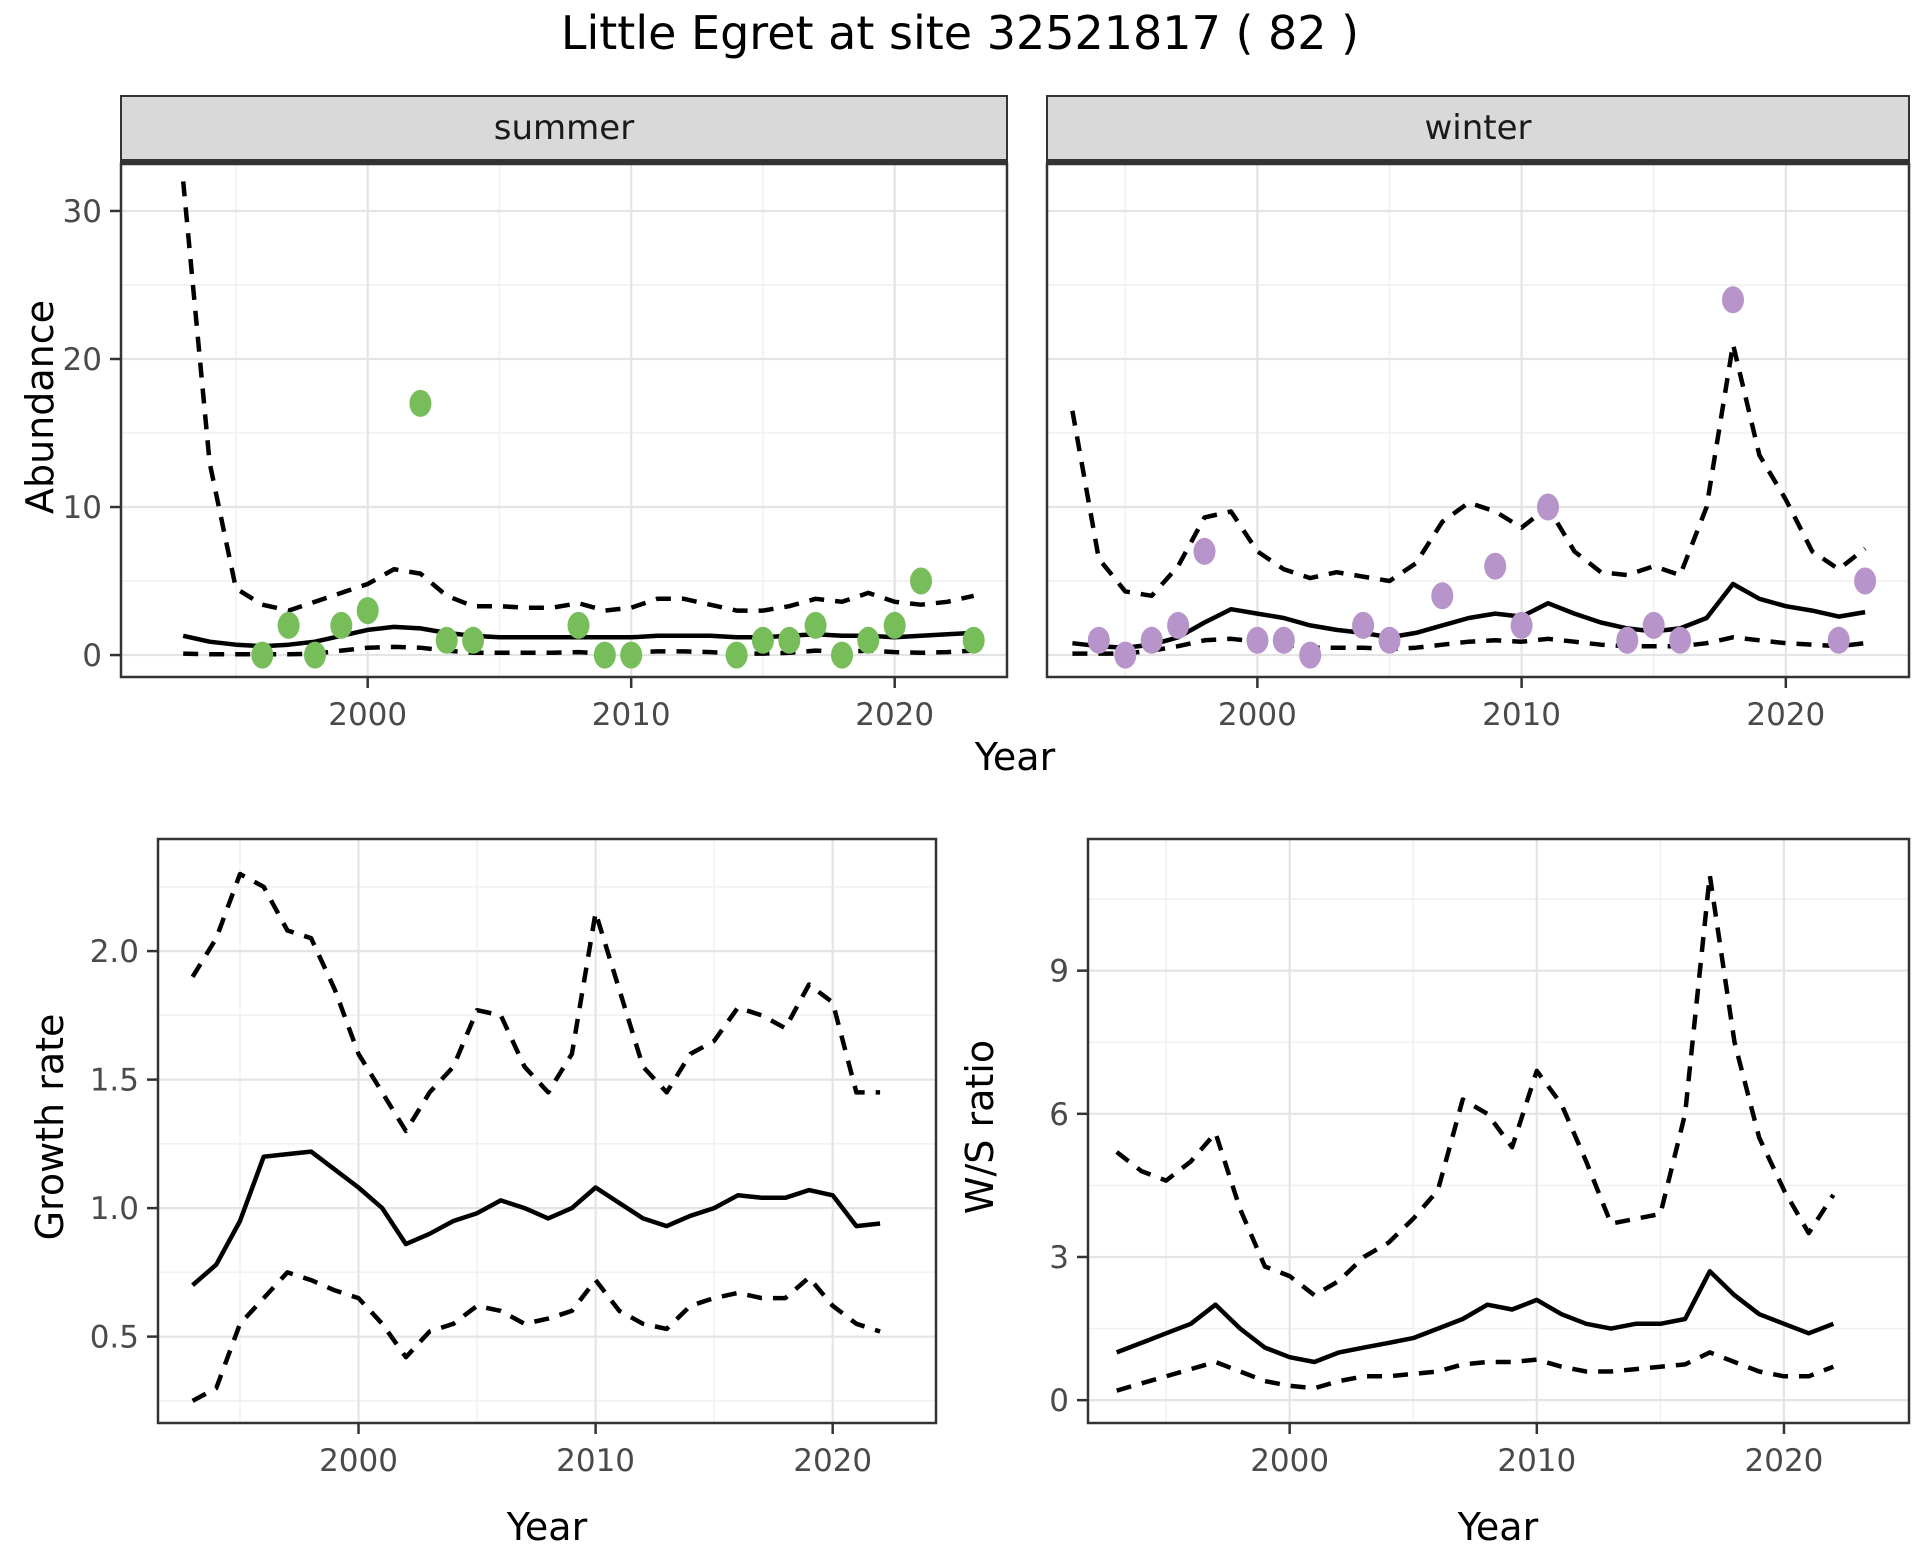 Image resolution: width=1920 pixels, height=1560 pixels. I want to click on ws-y-tick-label: 3, so click(1059, 1258).